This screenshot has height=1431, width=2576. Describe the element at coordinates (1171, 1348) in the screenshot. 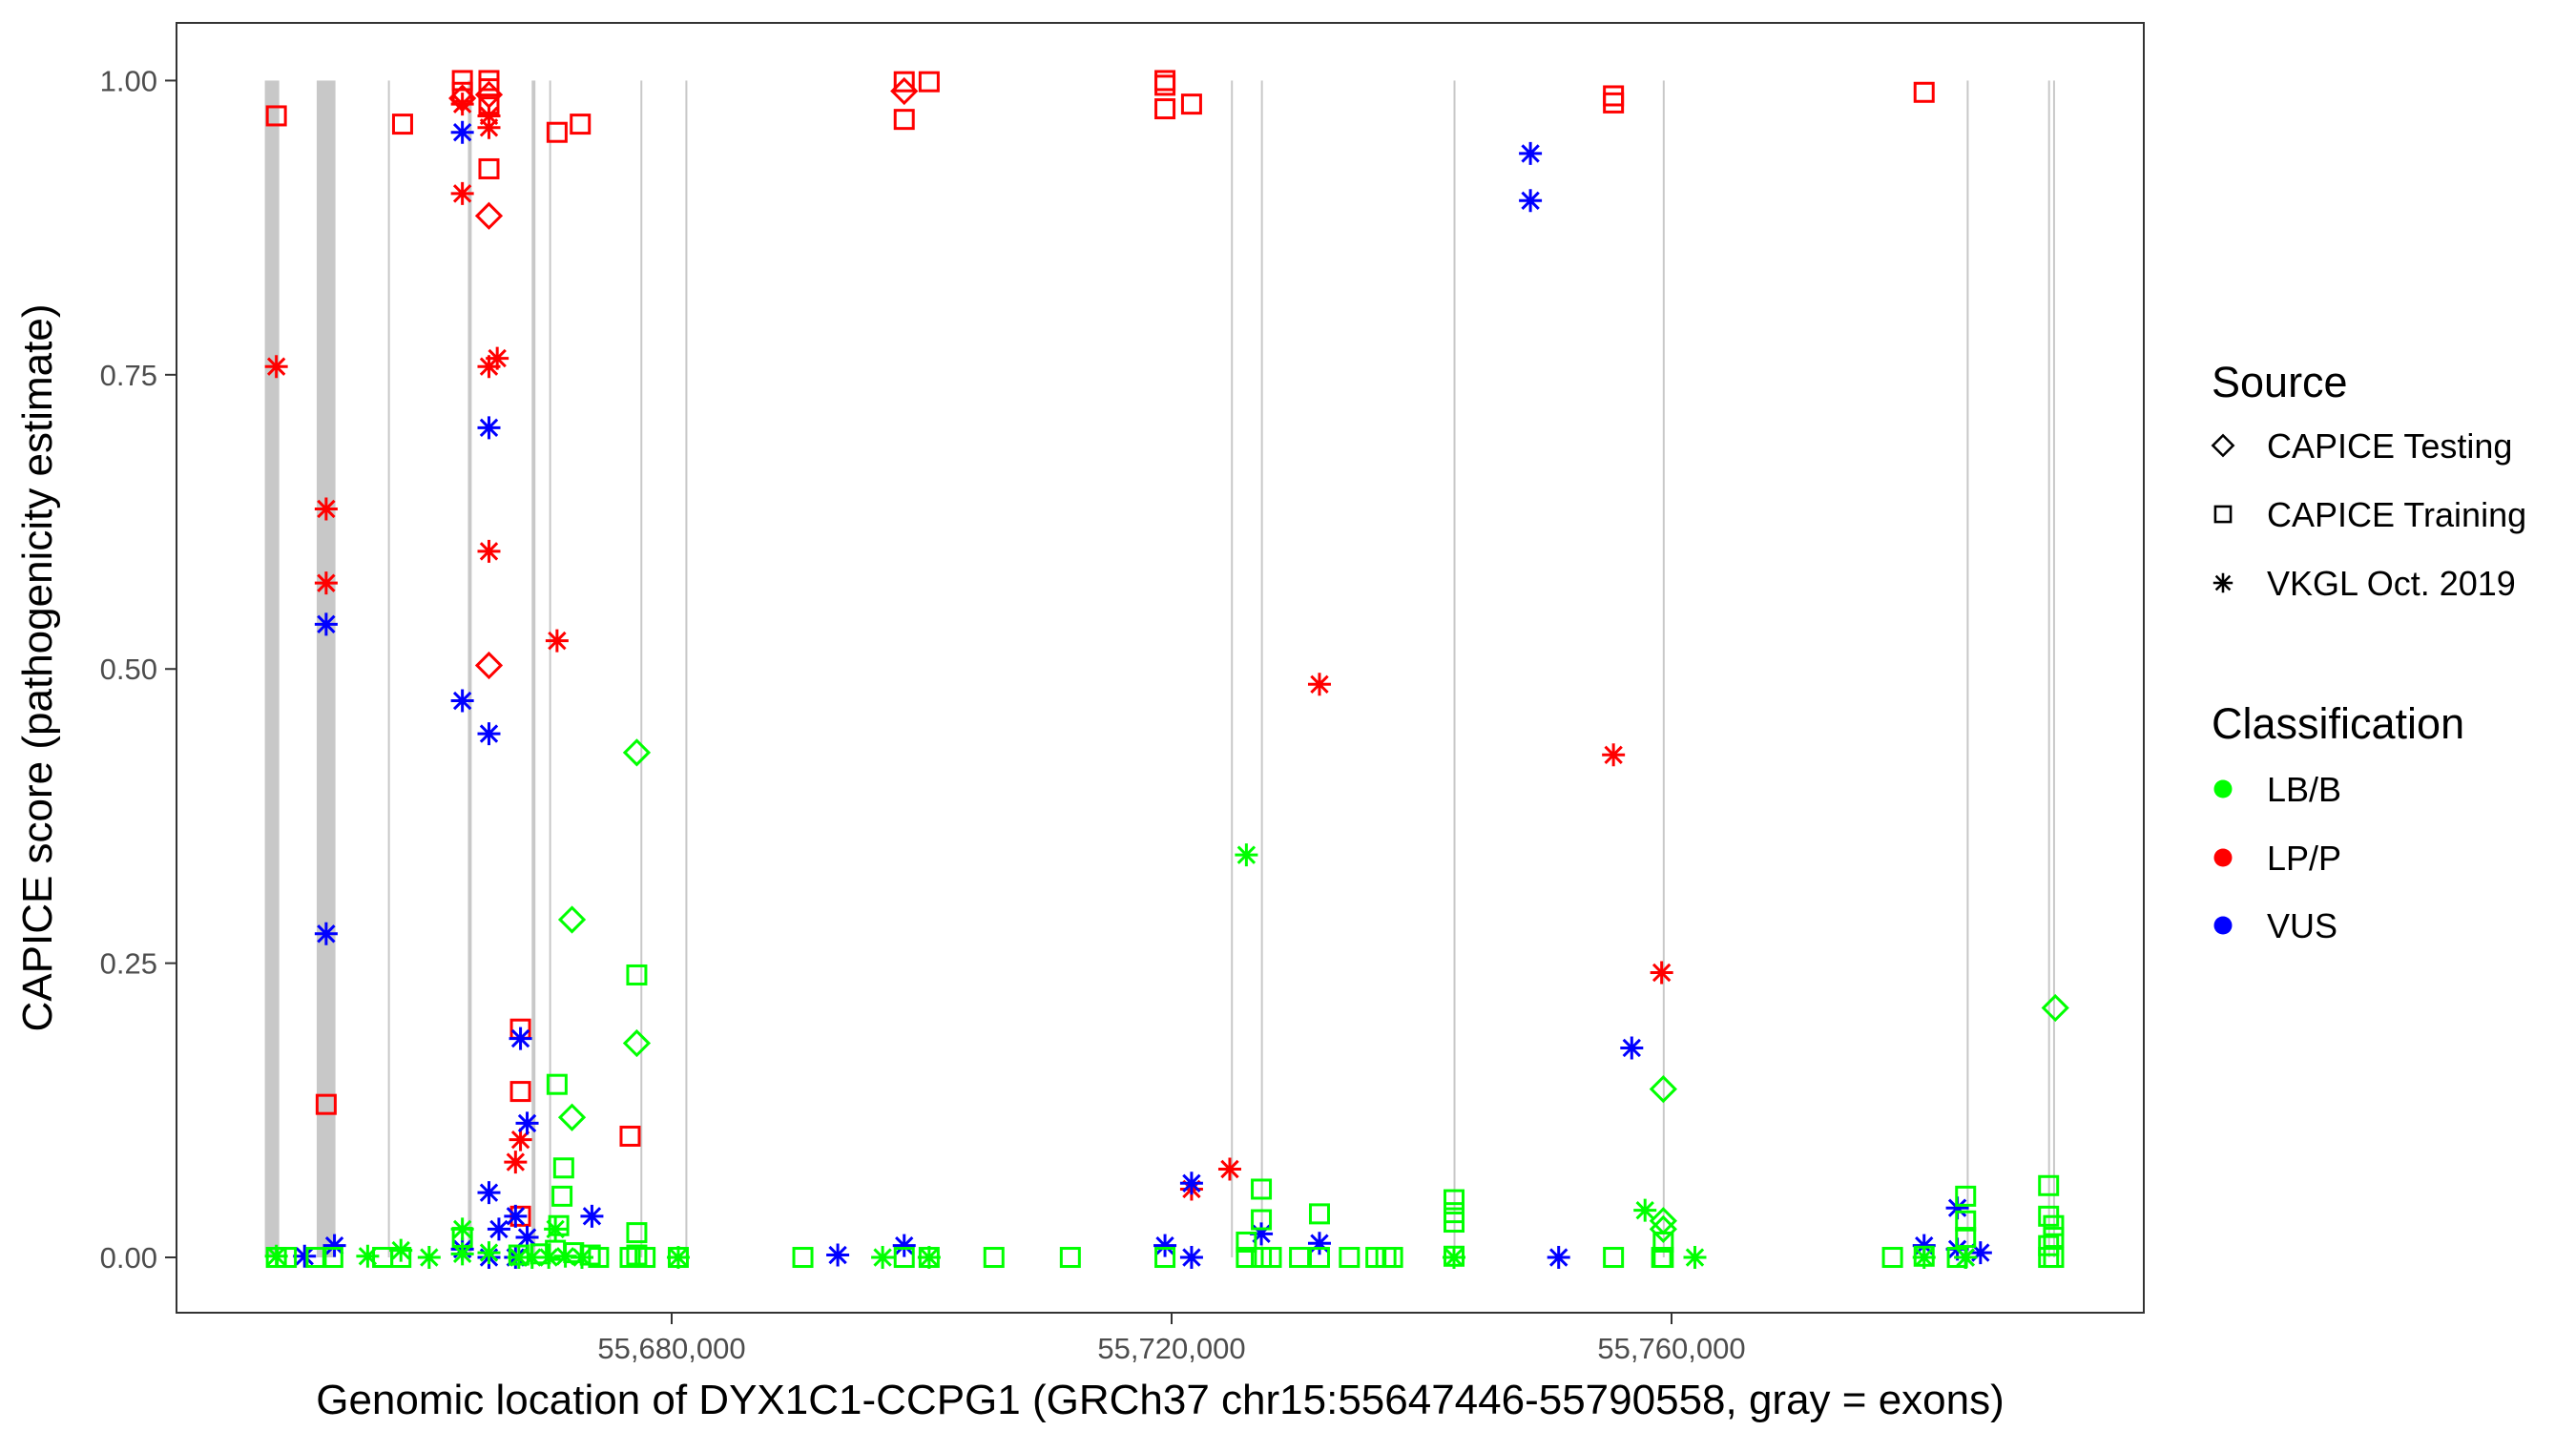

I see `x-tick-label: 55,720,000` at that location.